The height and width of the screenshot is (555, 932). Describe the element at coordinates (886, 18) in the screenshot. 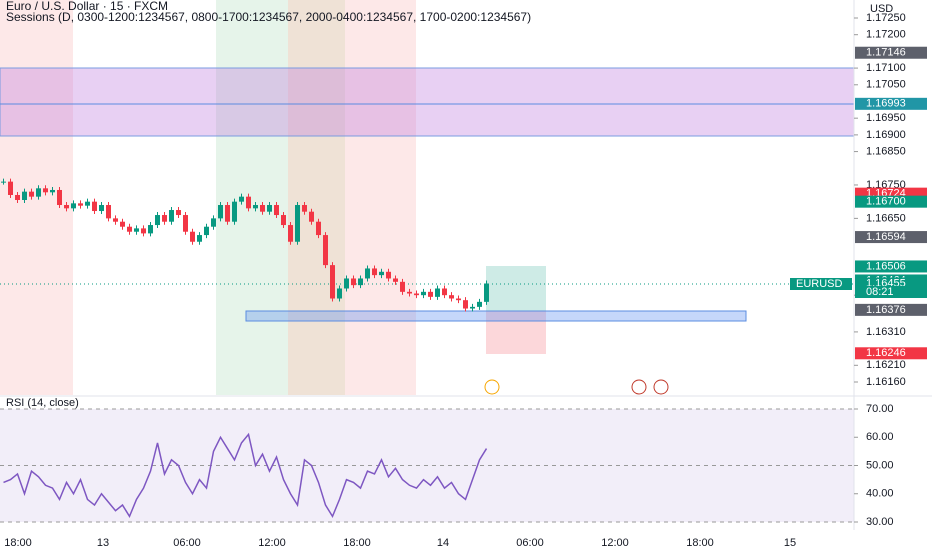

I see `price-tick-label: 1.17250` at that location.